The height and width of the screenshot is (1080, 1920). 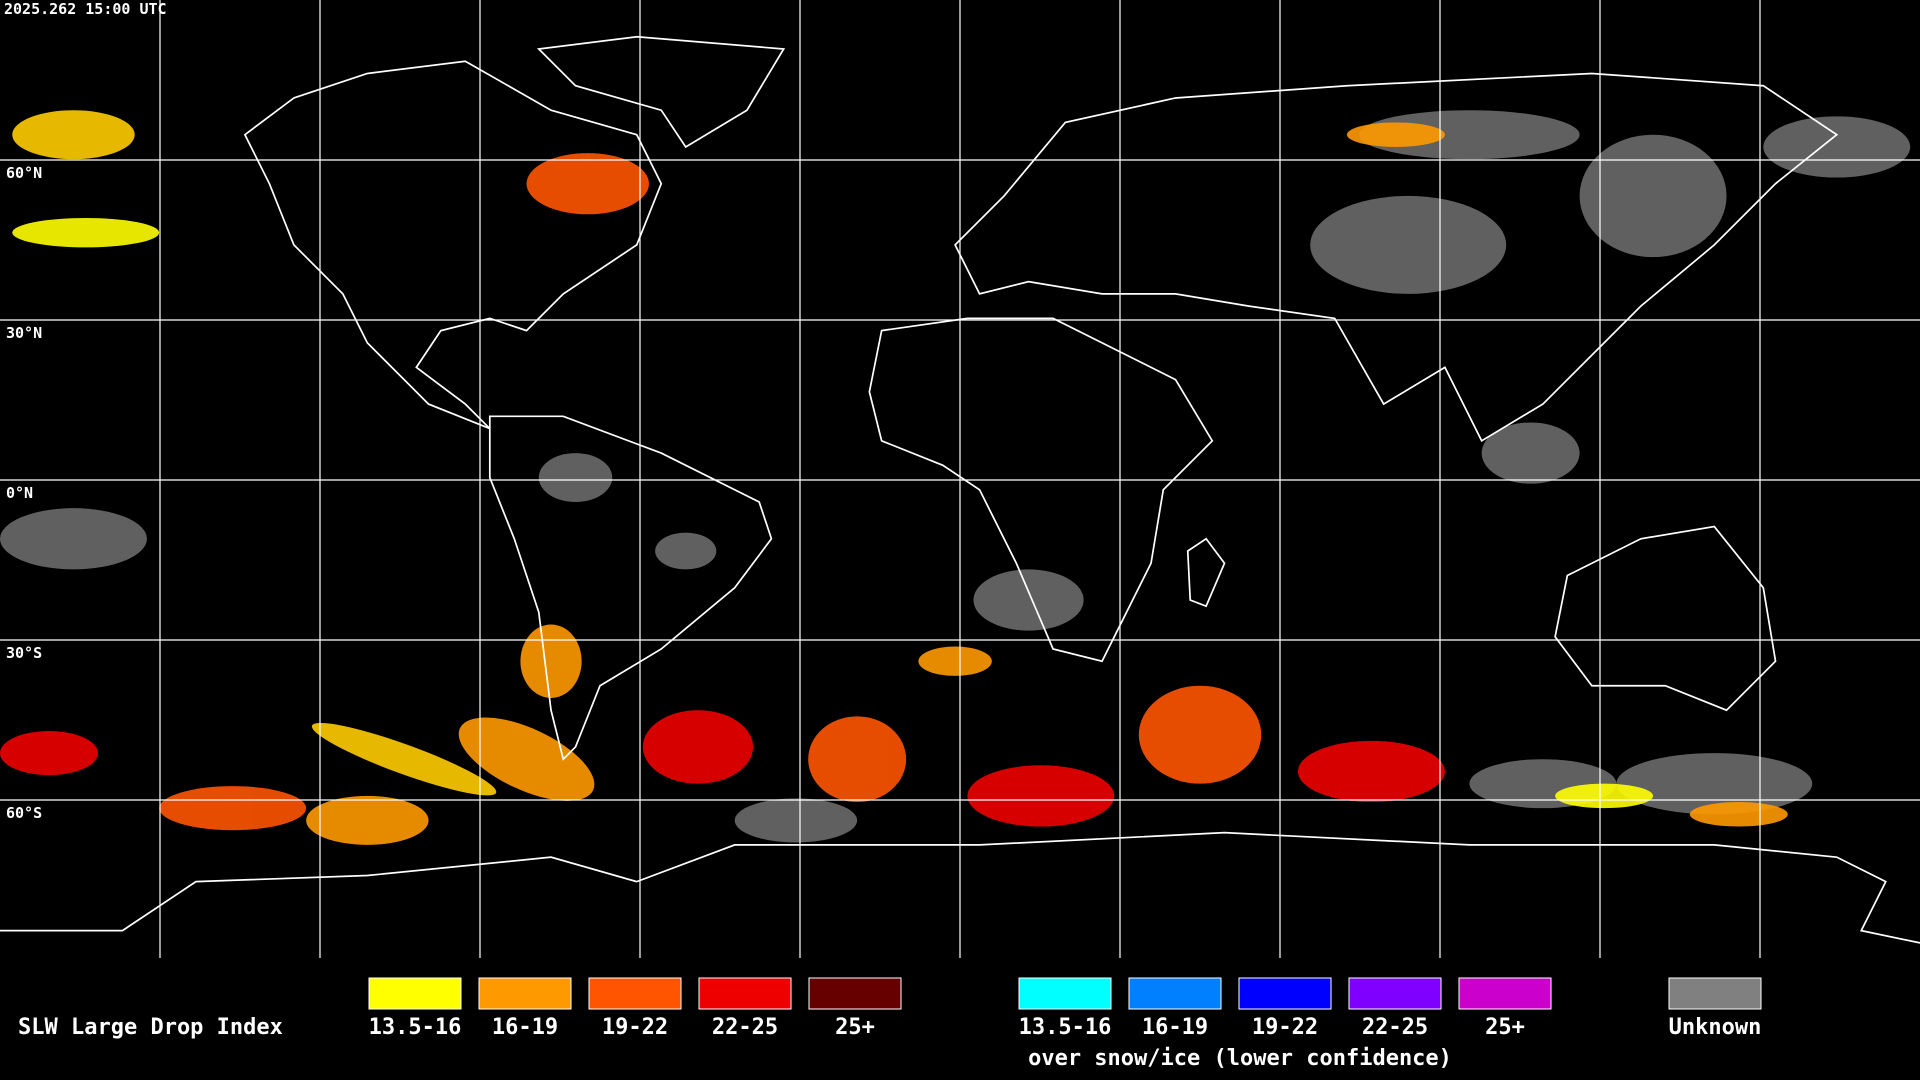 I want to click on legend-panel, so click(x=960, y=1020).